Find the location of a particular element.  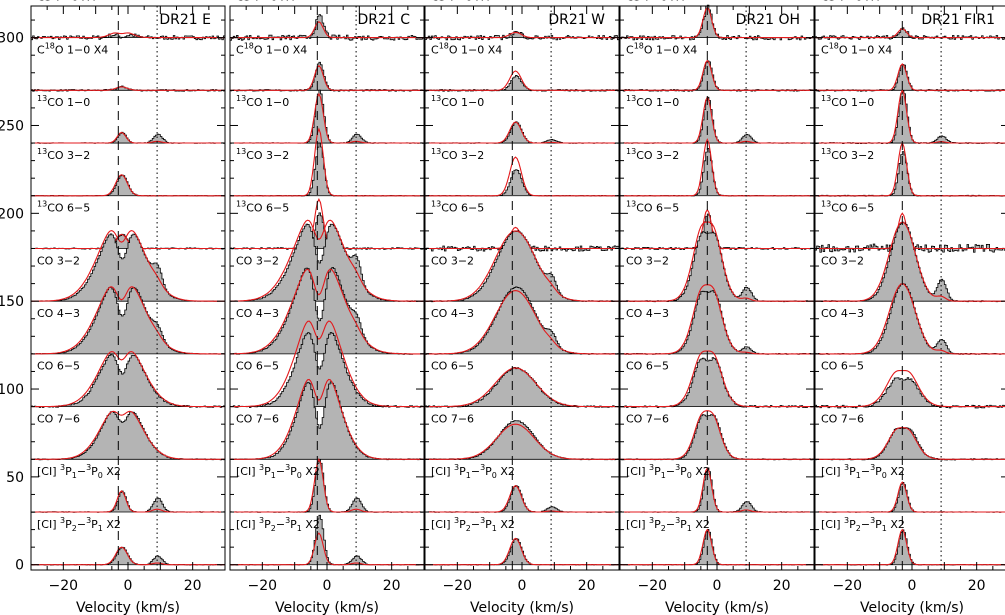

y-tick-label: 300 is located at coordinates (12, 39).